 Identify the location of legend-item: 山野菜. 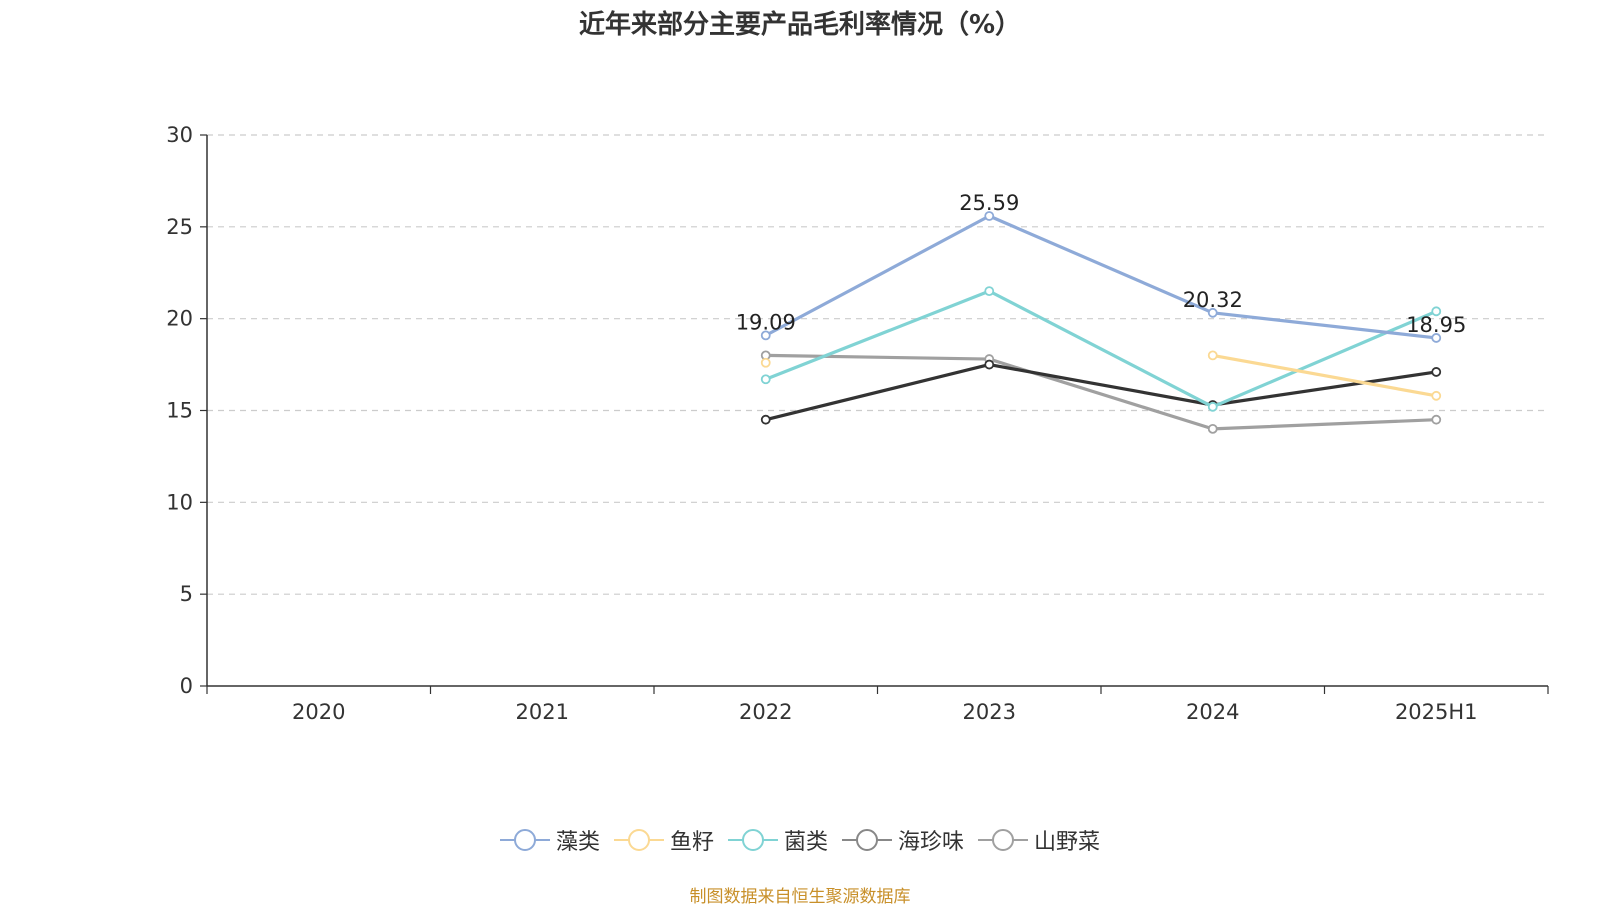
(1039, 840).